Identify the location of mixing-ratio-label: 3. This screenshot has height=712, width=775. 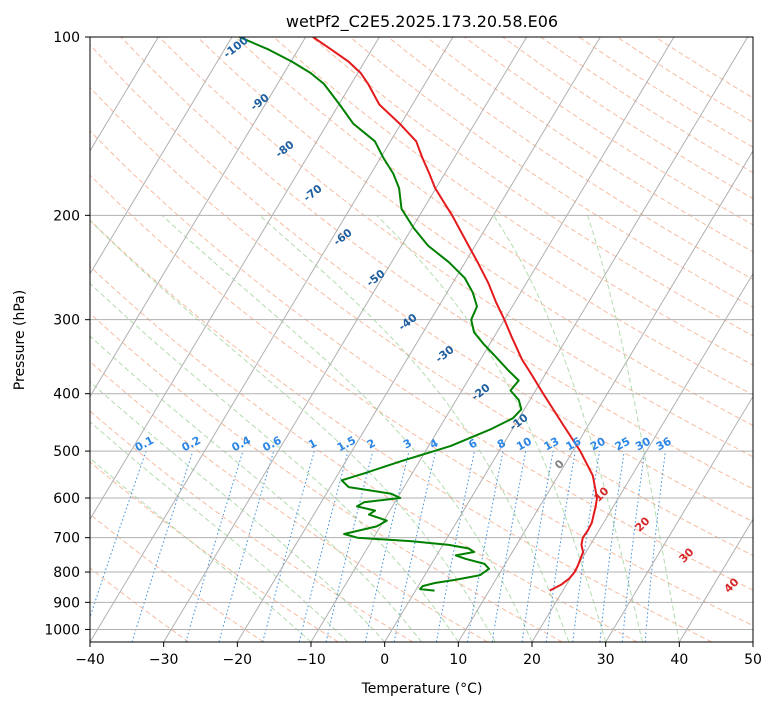
(407, 443).